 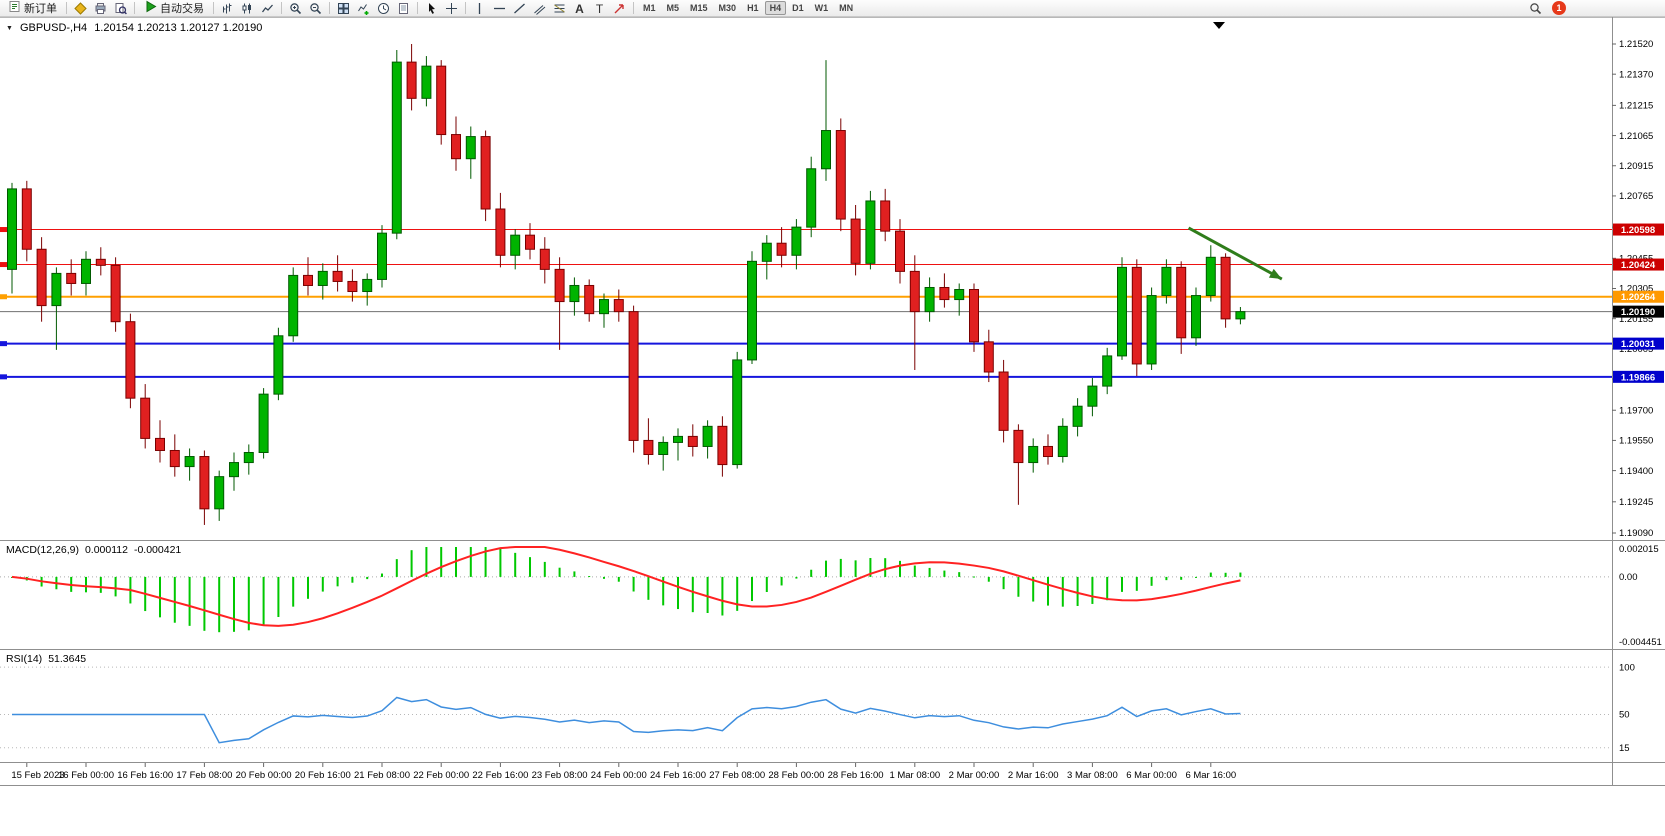 What do you see at coordinates (519, 8) in the screenshot?
I see `trendline-icon` at bounding box center [519, 8].